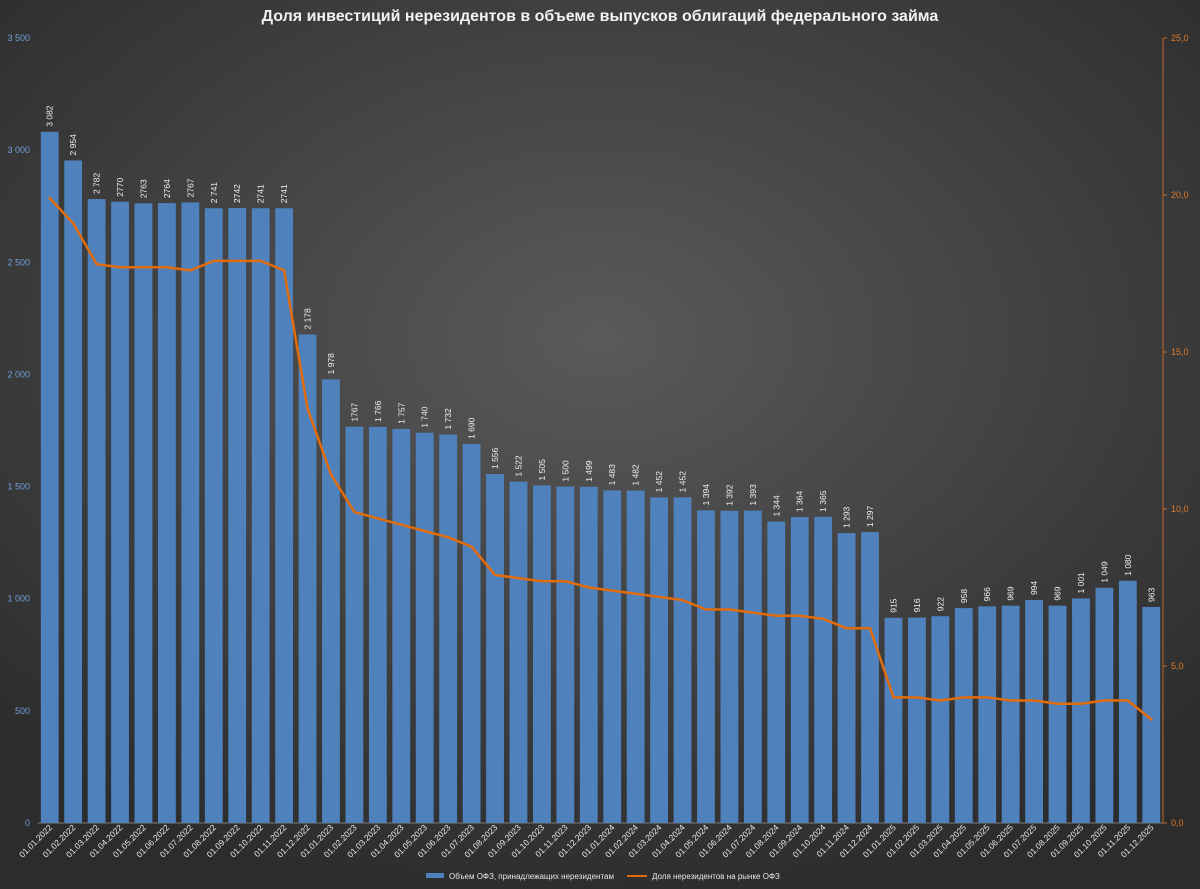  What do you see at coordinates (589, 471) in the screenshot?
I see `bar-data-label: 1 499` at bounding box center [589, 471].